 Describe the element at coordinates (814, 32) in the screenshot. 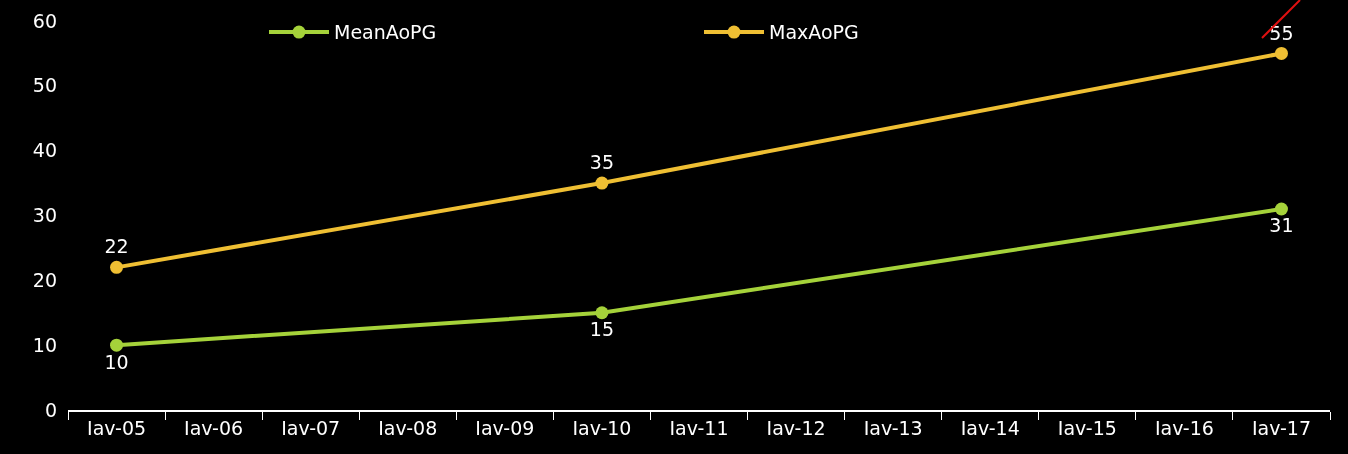

I see `legend-label: MaxAoPG` at that location.